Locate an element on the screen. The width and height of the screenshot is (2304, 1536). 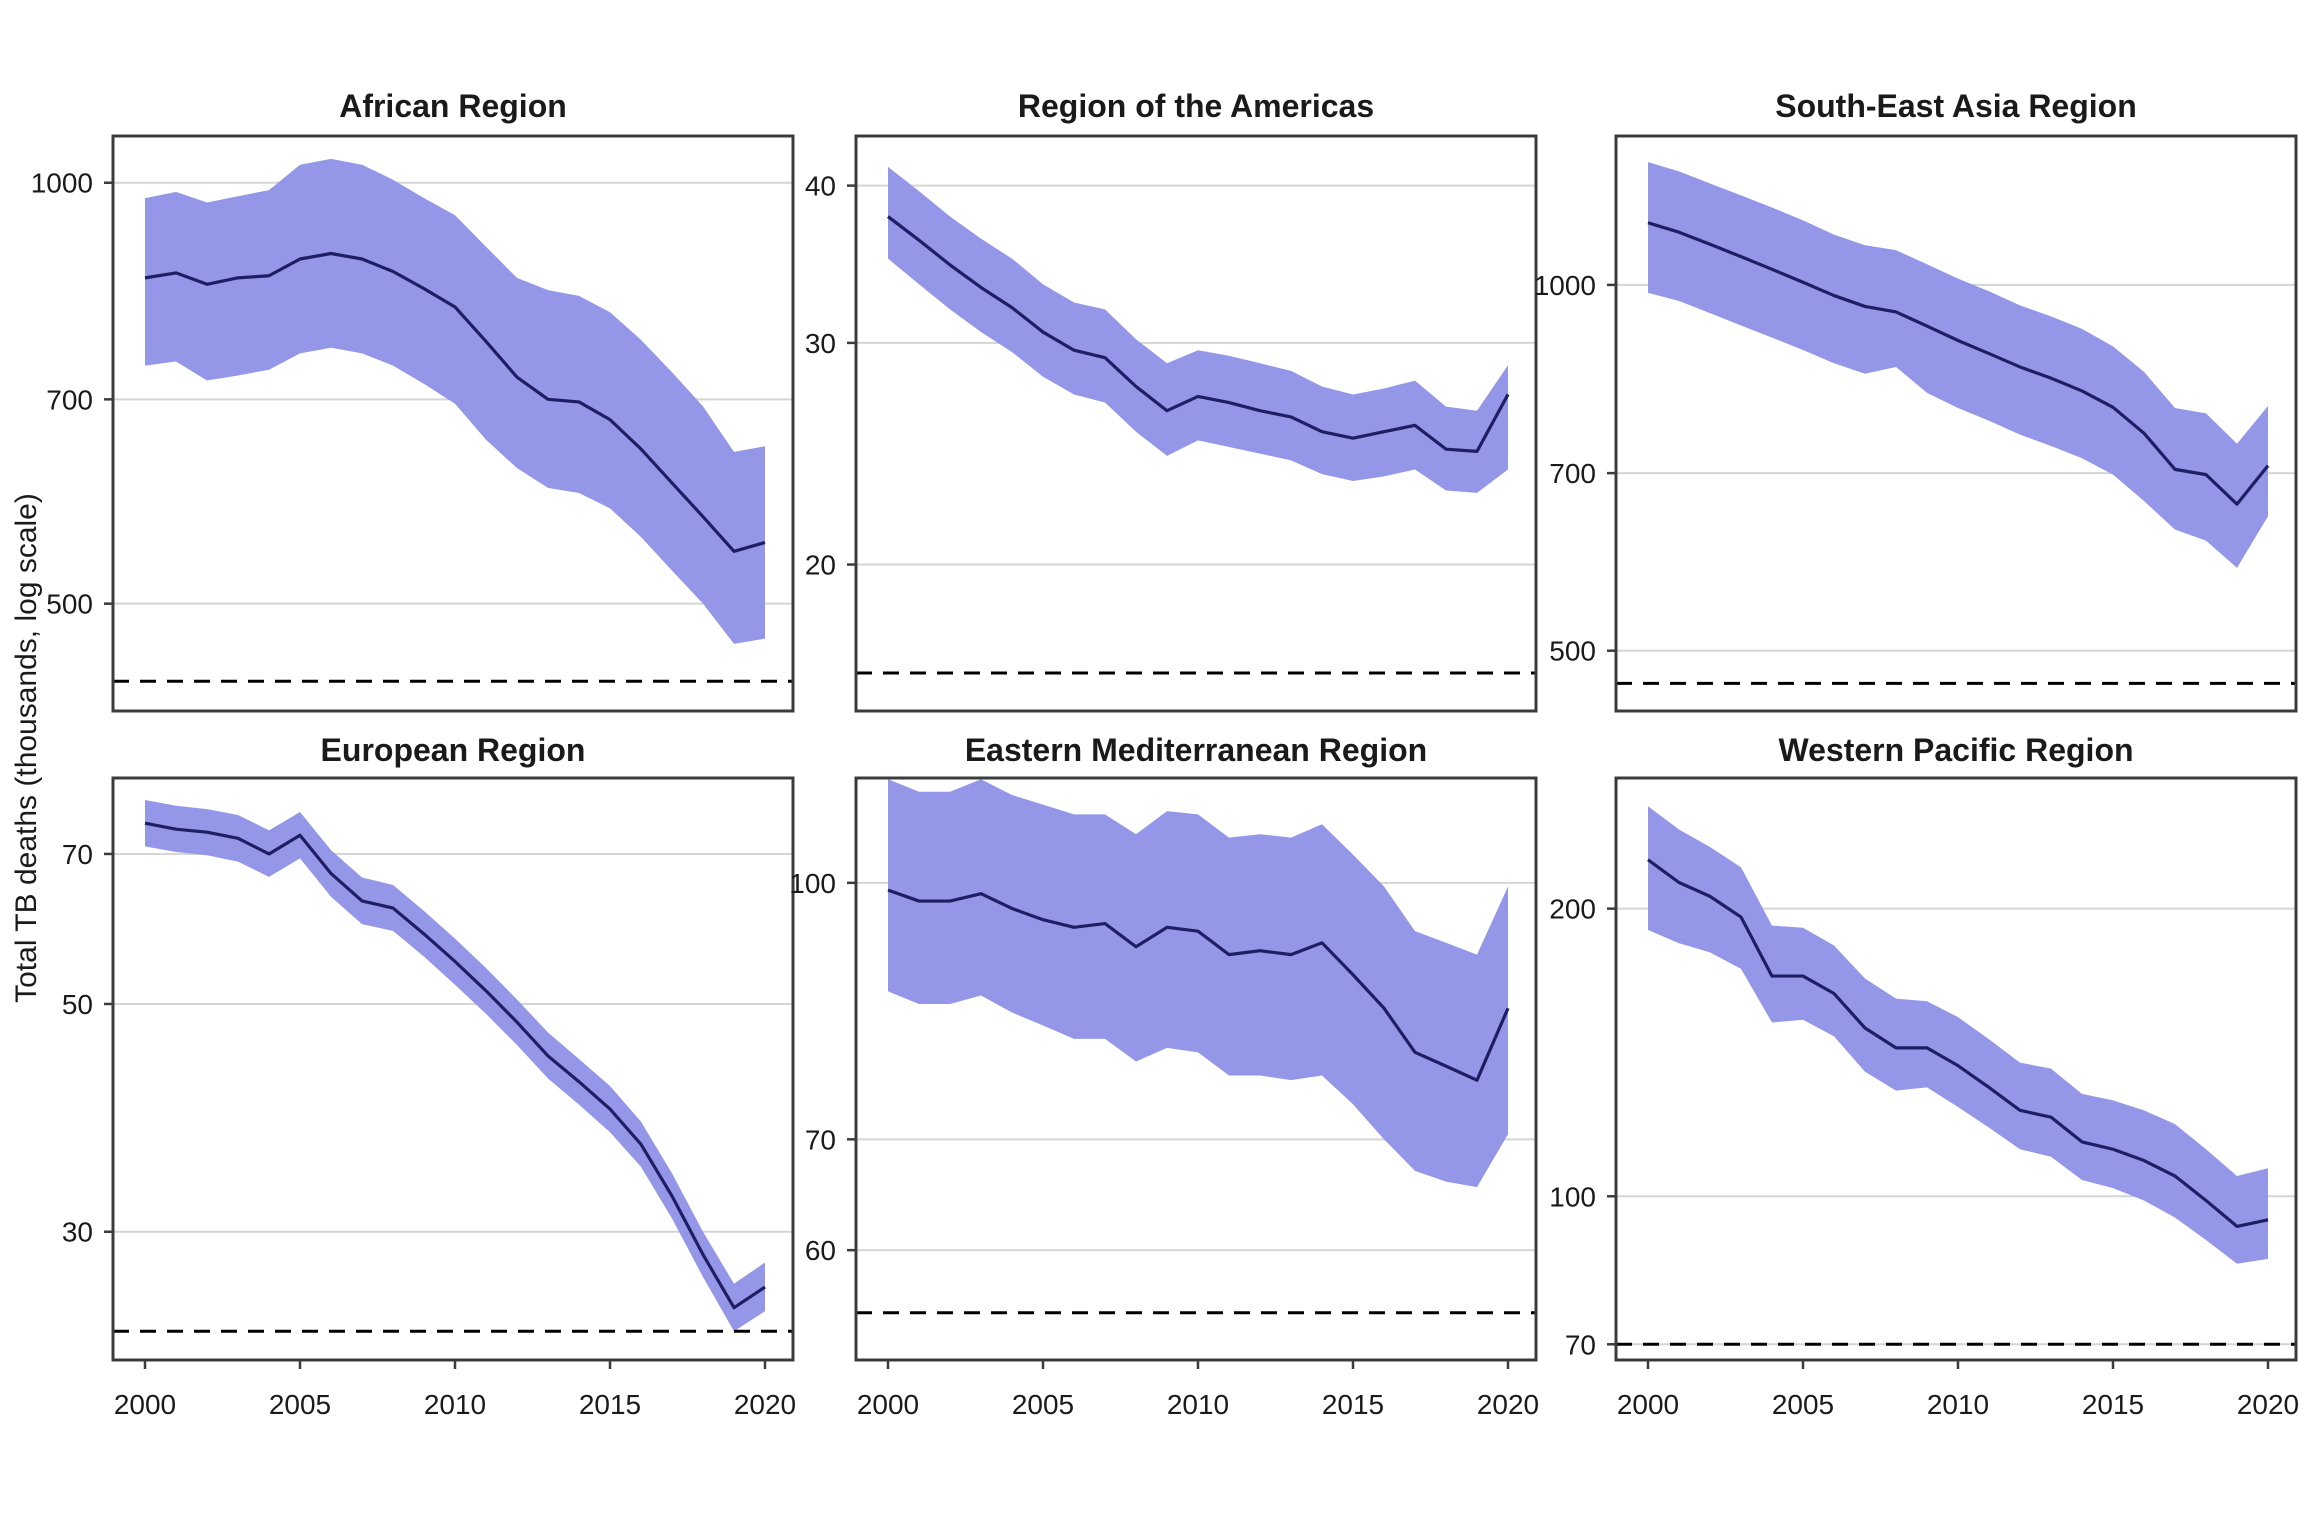
y-tick-label: 50 is located at coordinates (77, 1004).